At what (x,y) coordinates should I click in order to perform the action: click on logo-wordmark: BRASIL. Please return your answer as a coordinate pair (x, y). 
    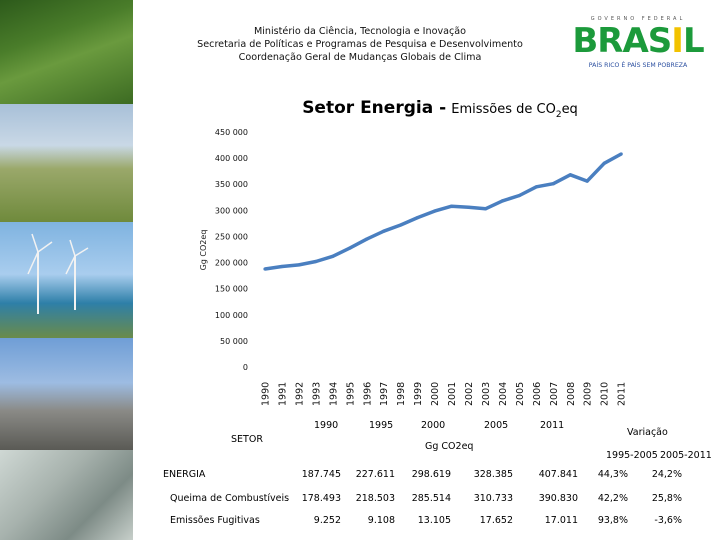
    Looking at the image, I should click on (638, 41).